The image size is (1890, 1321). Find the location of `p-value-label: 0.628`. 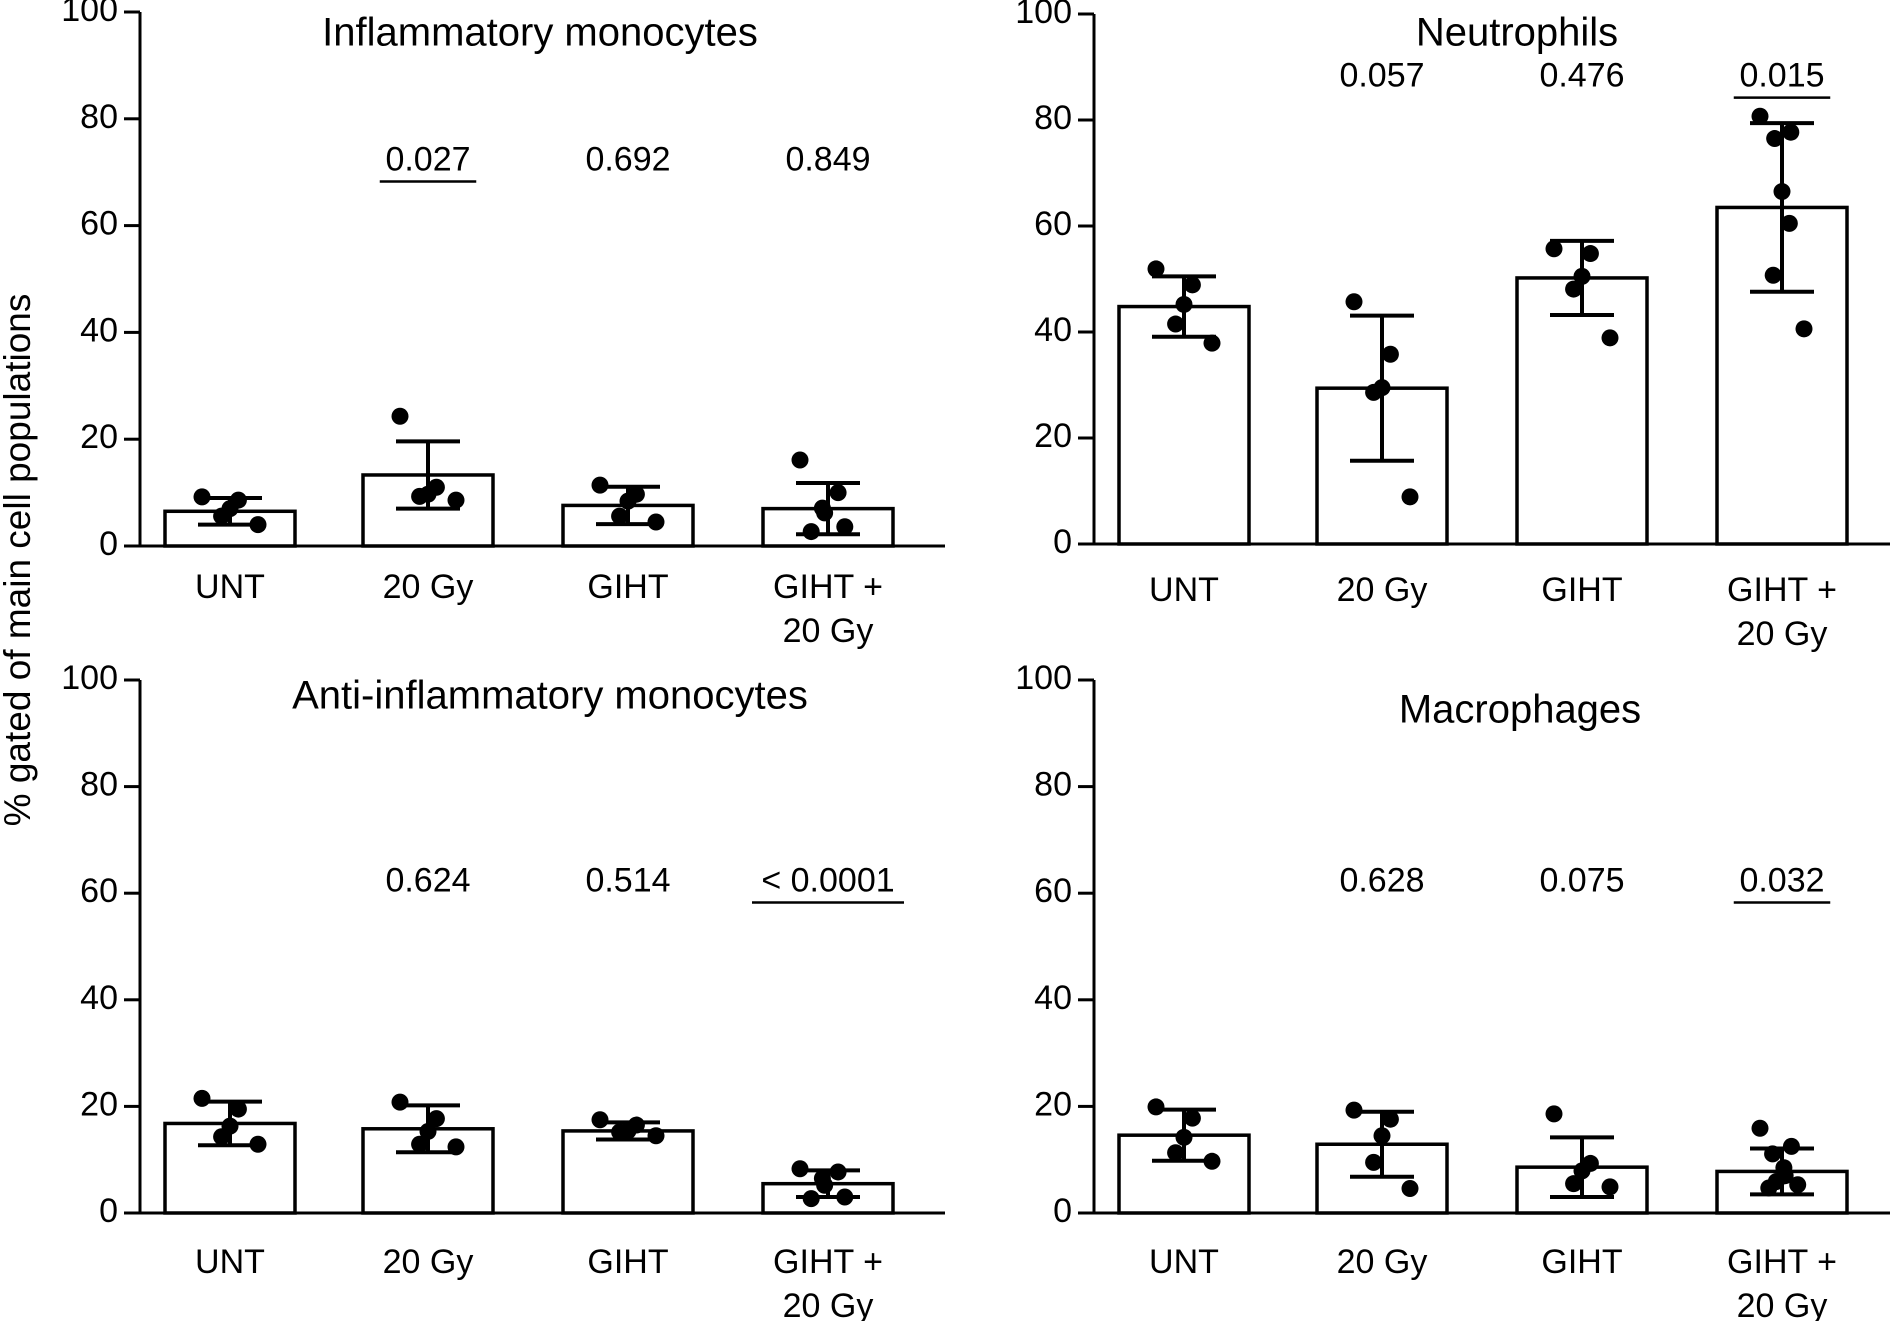

p-value-label: 0.628 is located at coordinates (1381, 881).